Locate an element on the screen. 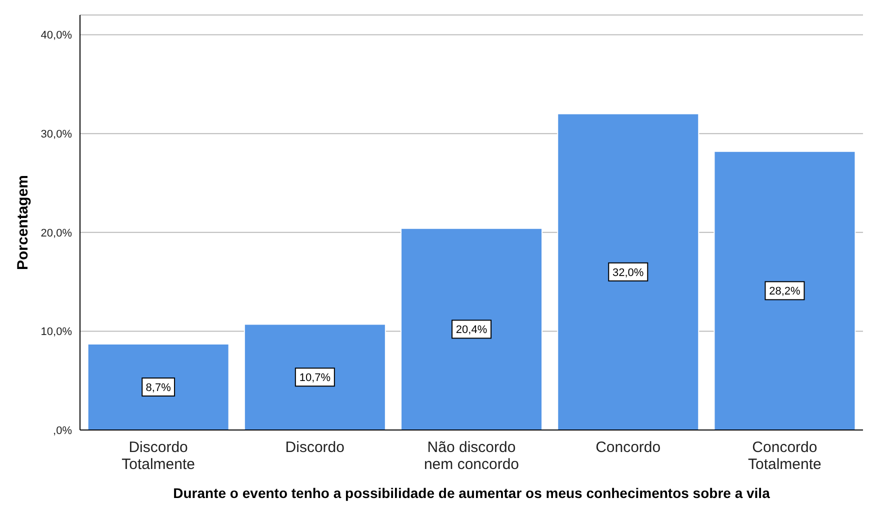  y-tick-label: 40,0% is located at coordinates (56, 36).